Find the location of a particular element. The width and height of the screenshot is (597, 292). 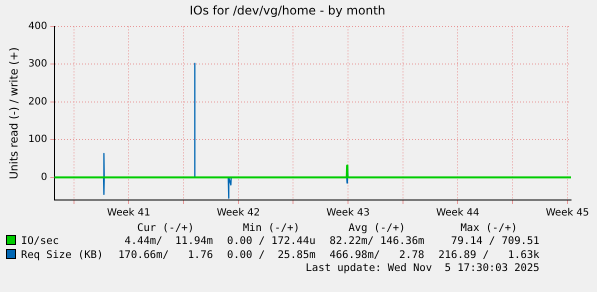

text: Last update: Wed Nov 5 17:30:03 2025 is located at coordinates (422, 268).